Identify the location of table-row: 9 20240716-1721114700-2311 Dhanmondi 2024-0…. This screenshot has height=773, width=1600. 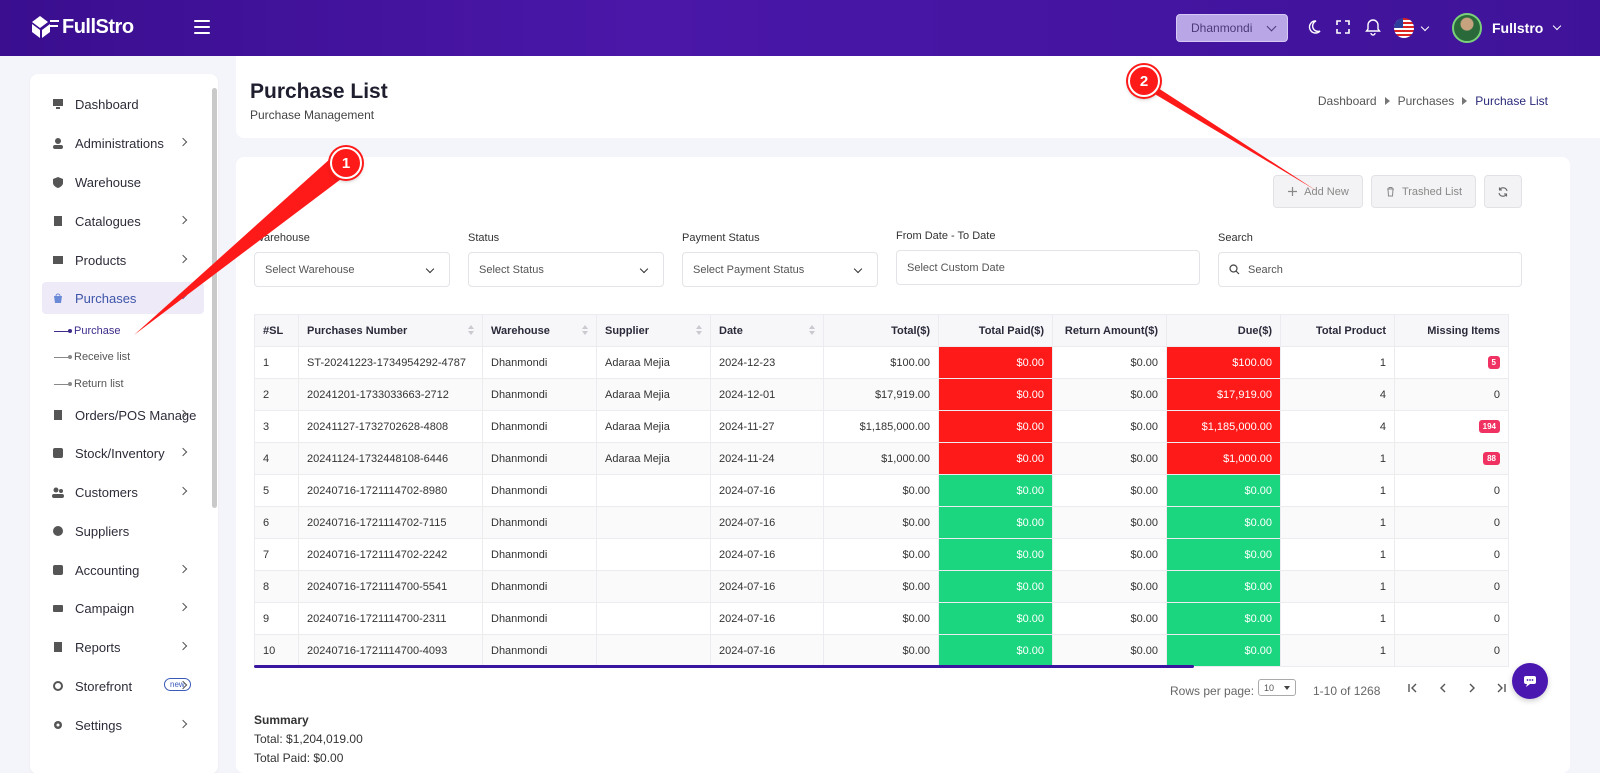
(881, 618).